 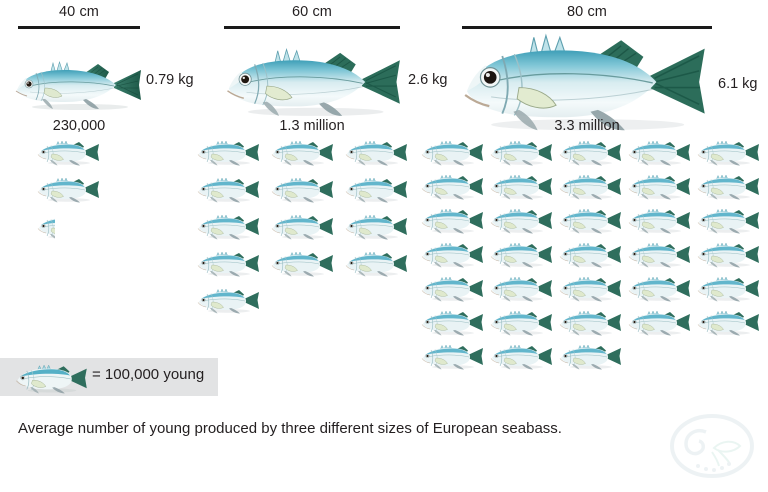 What do you see at coordinates (712, 446) in the screenshot?
I see `watermark-logo` at bounding box center [712, 446].